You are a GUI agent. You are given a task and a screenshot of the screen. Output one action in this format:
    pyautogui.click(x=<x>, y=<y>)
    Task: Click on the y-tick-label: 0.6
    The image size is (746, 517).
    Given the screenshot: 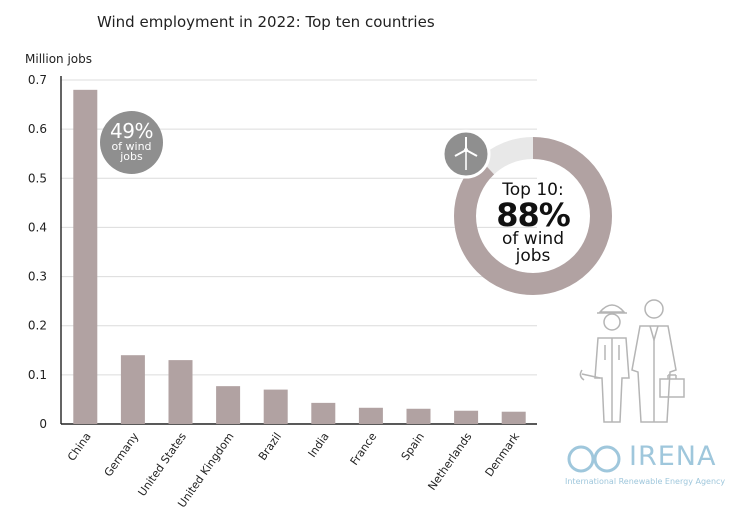 What is the action you would take?
    pyautogui.click(x=37, y=129)
    